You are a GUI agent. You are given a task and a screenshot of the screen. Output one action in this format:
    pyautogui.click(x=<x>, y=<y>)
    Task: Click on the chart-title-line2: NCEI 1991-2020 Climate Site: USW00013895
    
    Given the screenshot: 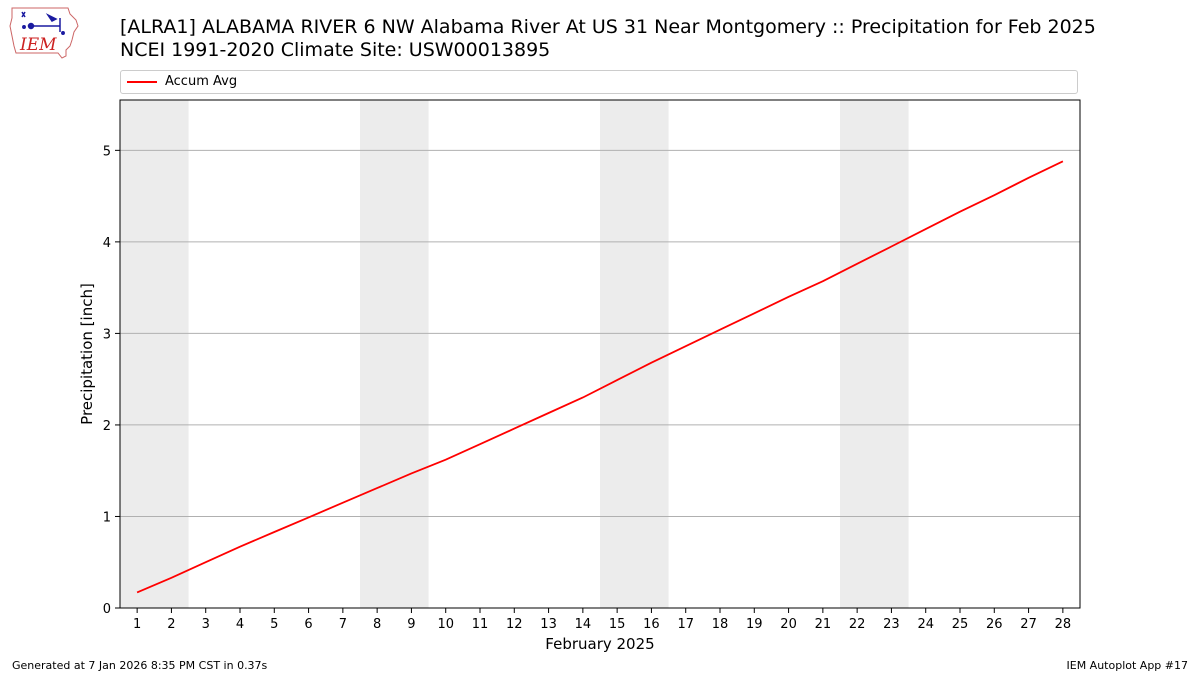 What is the action you would take?
    pyautogui.click(x=335, y=50)
    